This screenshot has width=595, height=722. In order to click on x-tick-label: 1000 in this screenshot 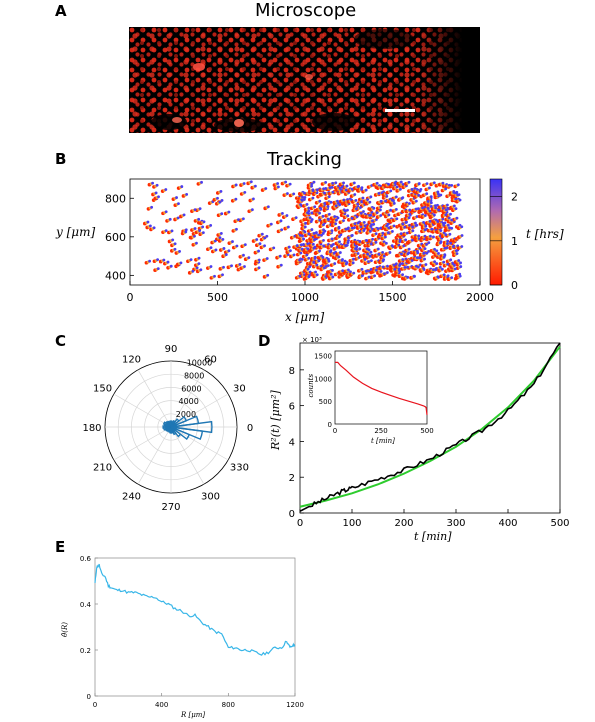, I will do `click(305, 297)`.